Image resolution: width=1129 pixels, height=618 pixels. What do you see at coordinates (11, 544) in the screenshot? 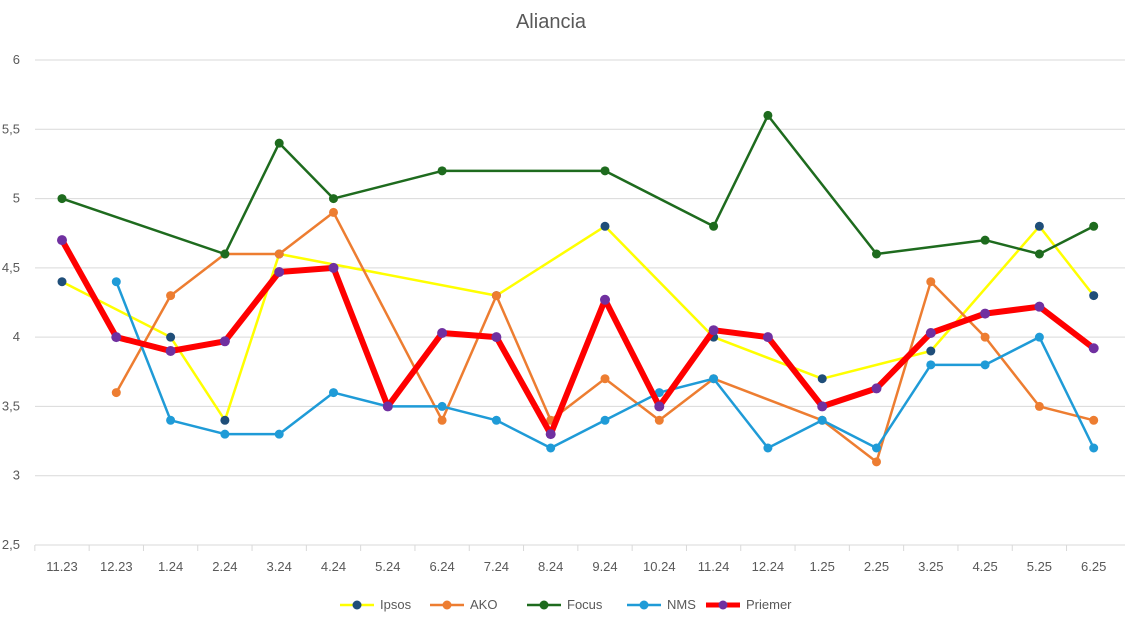
I see `y-tick-label: 2,5` at bounding box center [11, 544].